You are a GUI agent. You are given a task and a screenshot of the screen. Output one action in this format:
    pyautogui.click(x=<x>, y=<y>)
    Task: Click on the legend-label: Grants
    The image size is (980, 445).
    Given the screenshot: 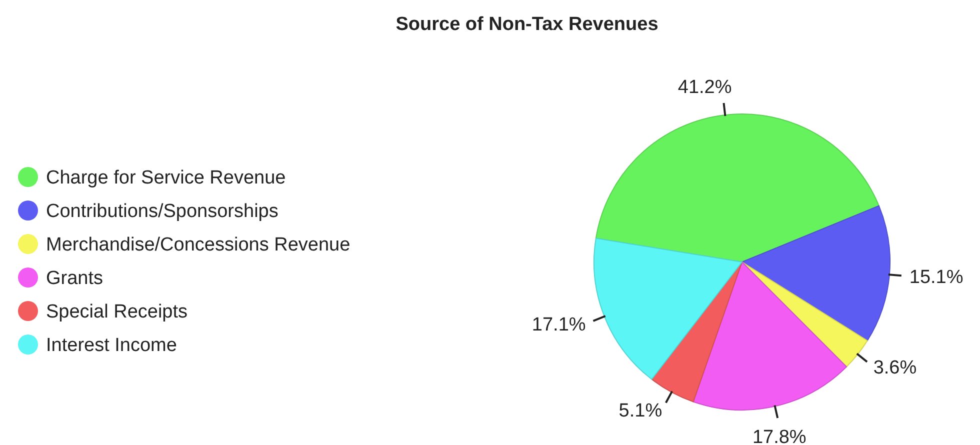 What is the action you would take?
    pyautogui.click(x=75, y=279)
    